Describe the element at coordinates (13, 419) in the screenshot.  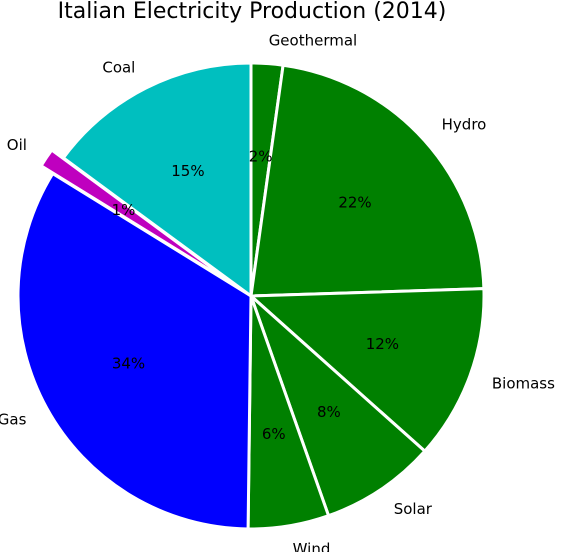
I see `slice-label-gas: Gas` at that location.